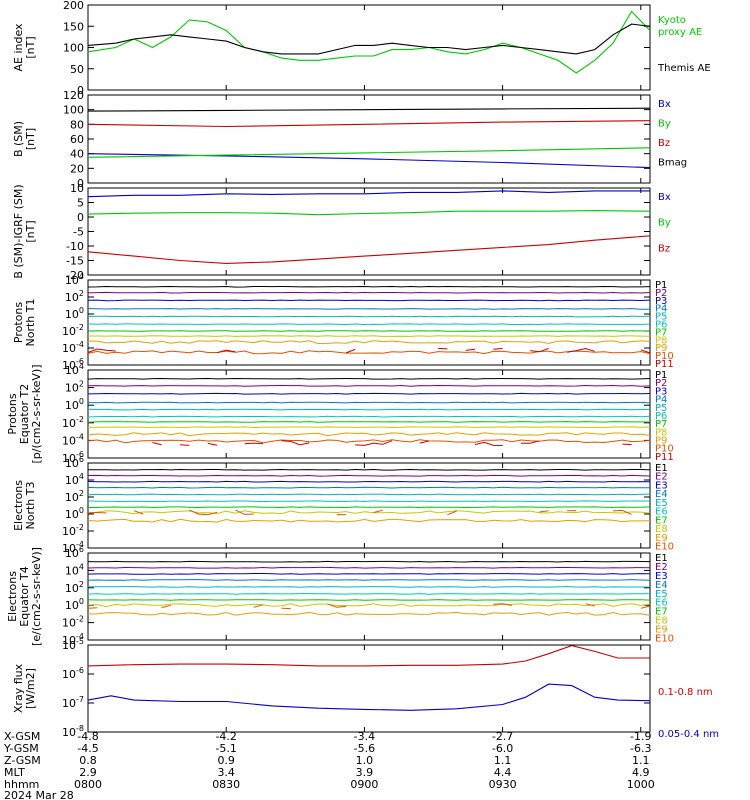  What do you see at coordinates (369, 385) in the screenshot?
I see `channel-line-P2` at bounding box center [369, 385].